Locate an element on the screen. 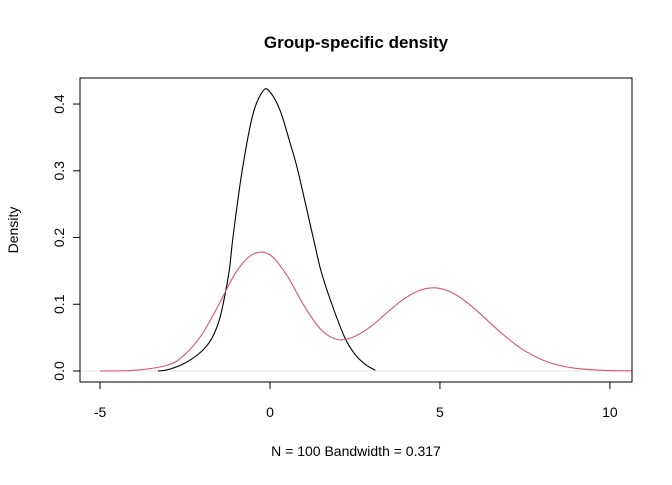  y-tick-label: 0.0 is located at coordinates (59, 371).